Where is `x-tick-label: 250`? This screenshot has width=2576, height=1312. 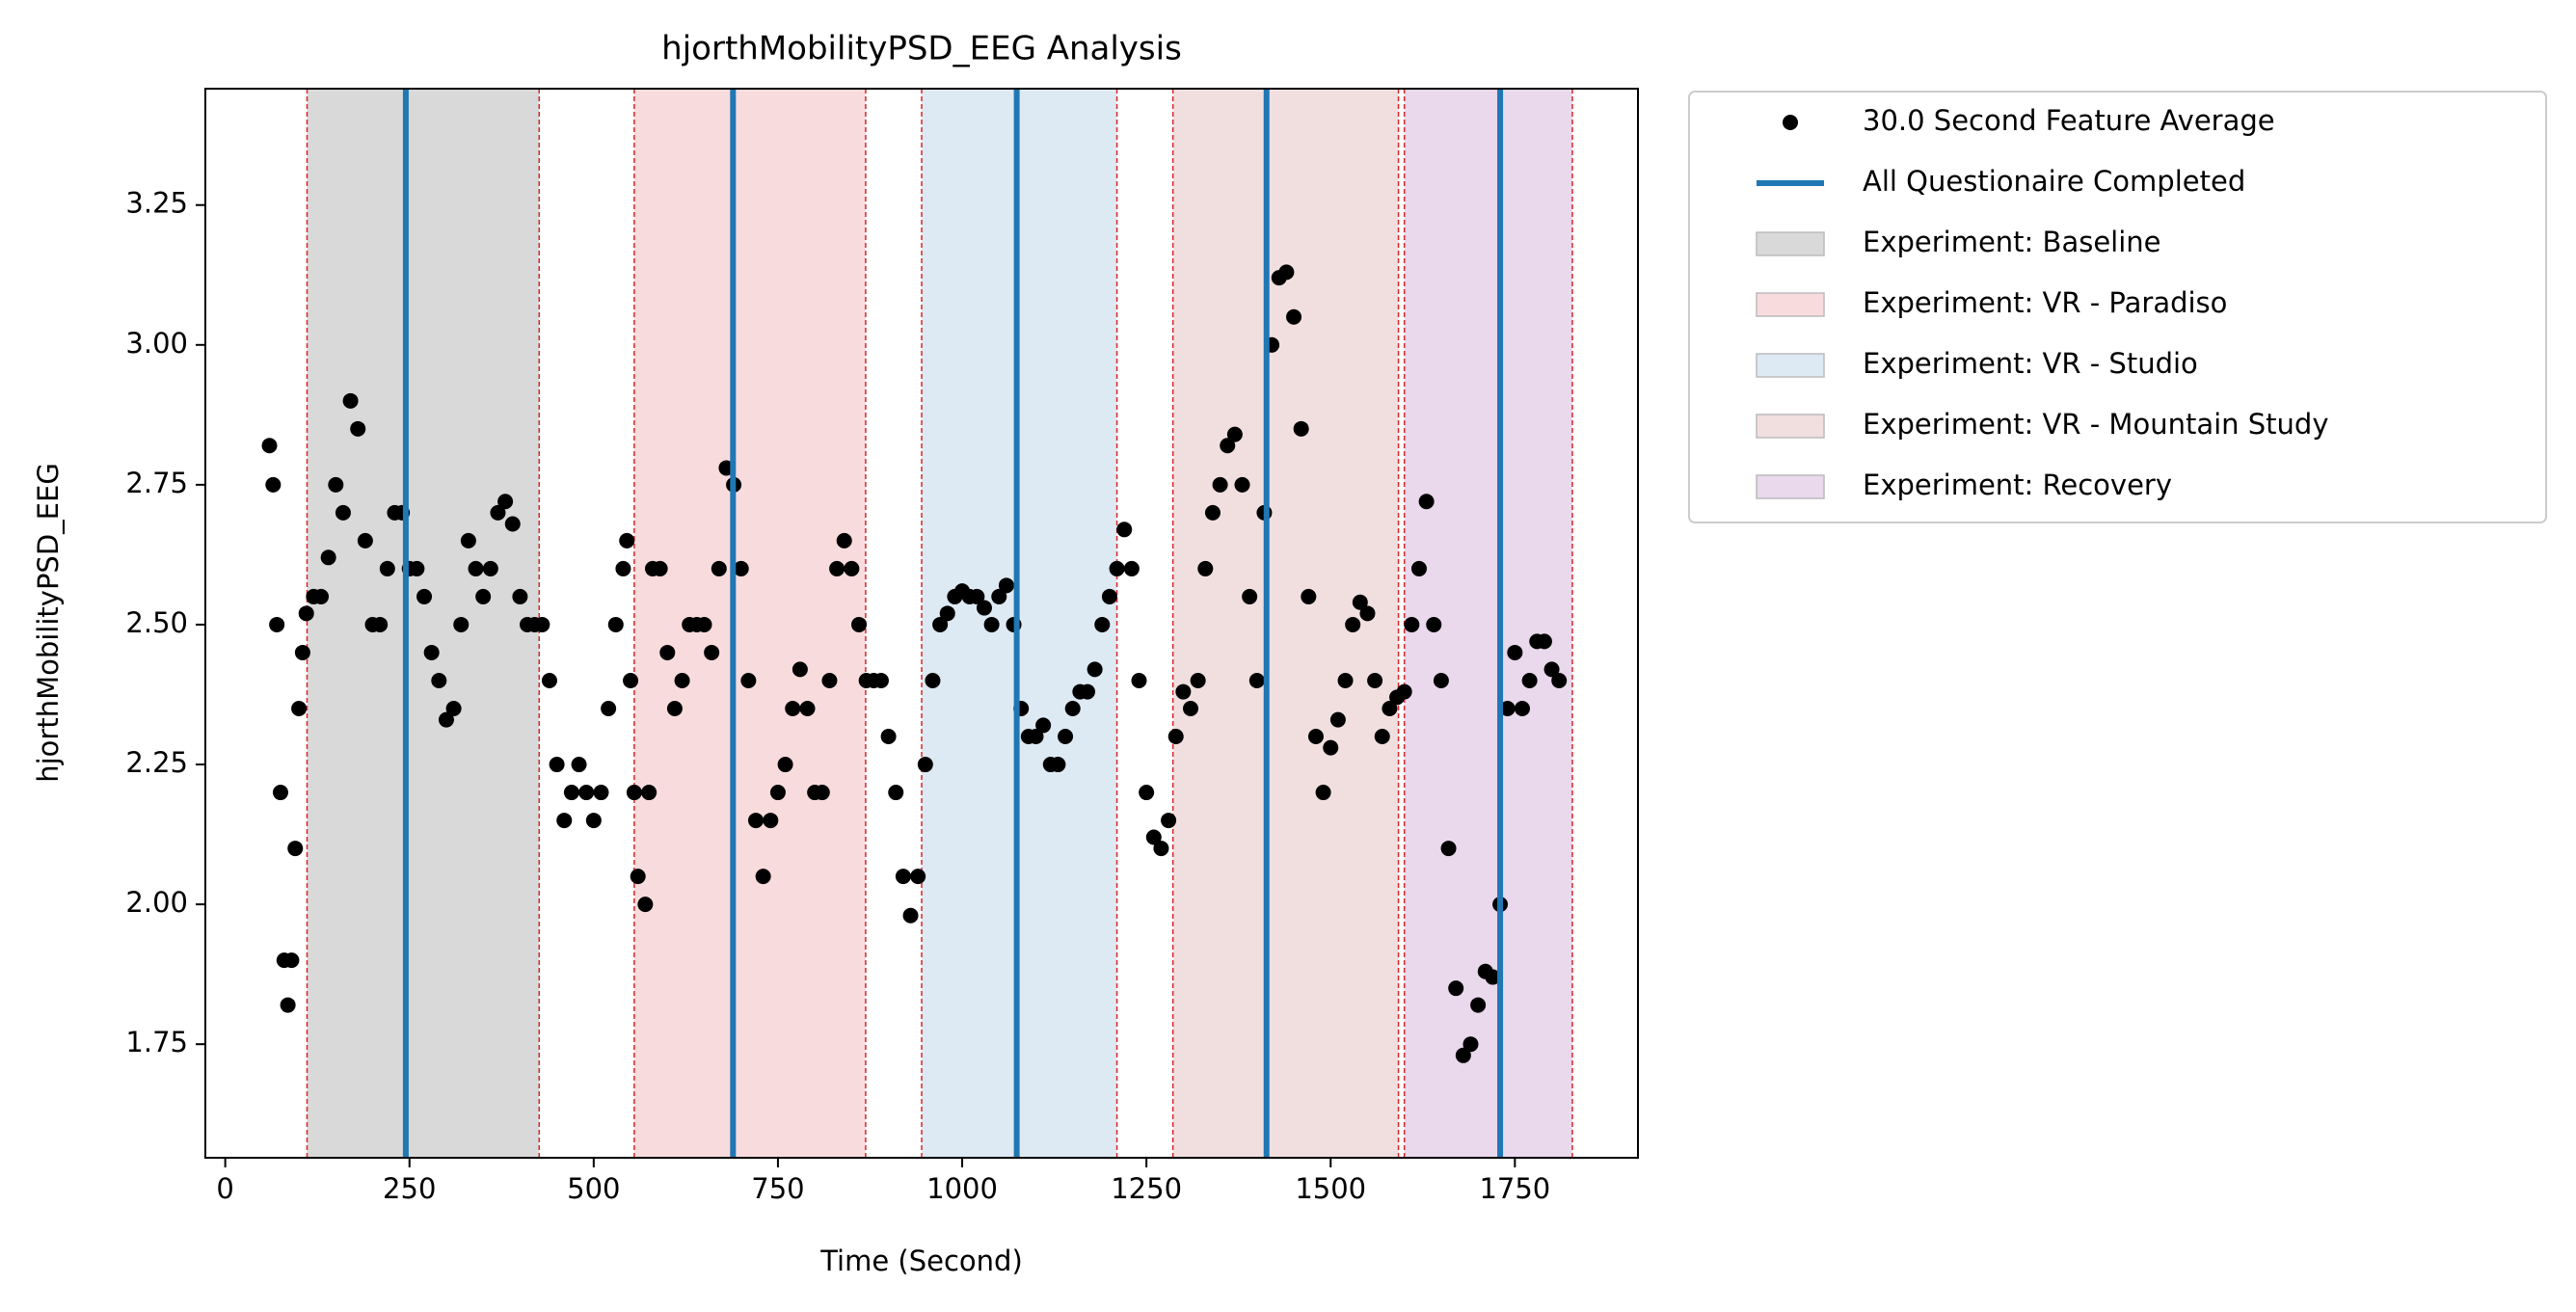 x-tick-label: 250 is located at coordinates (410, 1188).